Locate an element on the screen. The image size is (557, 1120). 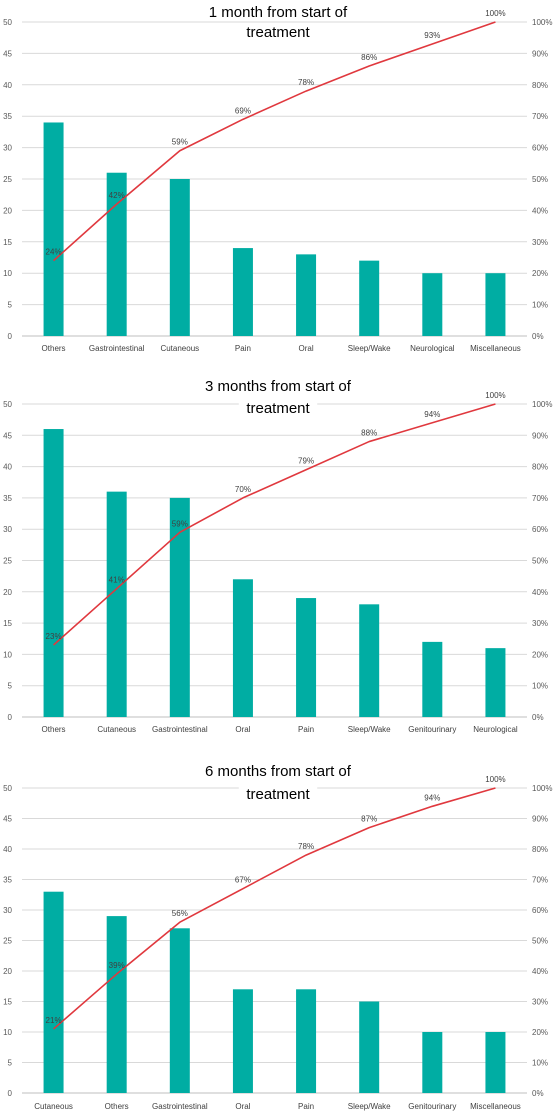
chart-title: 1 month from start of treatment is located at coordinates (278, 22).